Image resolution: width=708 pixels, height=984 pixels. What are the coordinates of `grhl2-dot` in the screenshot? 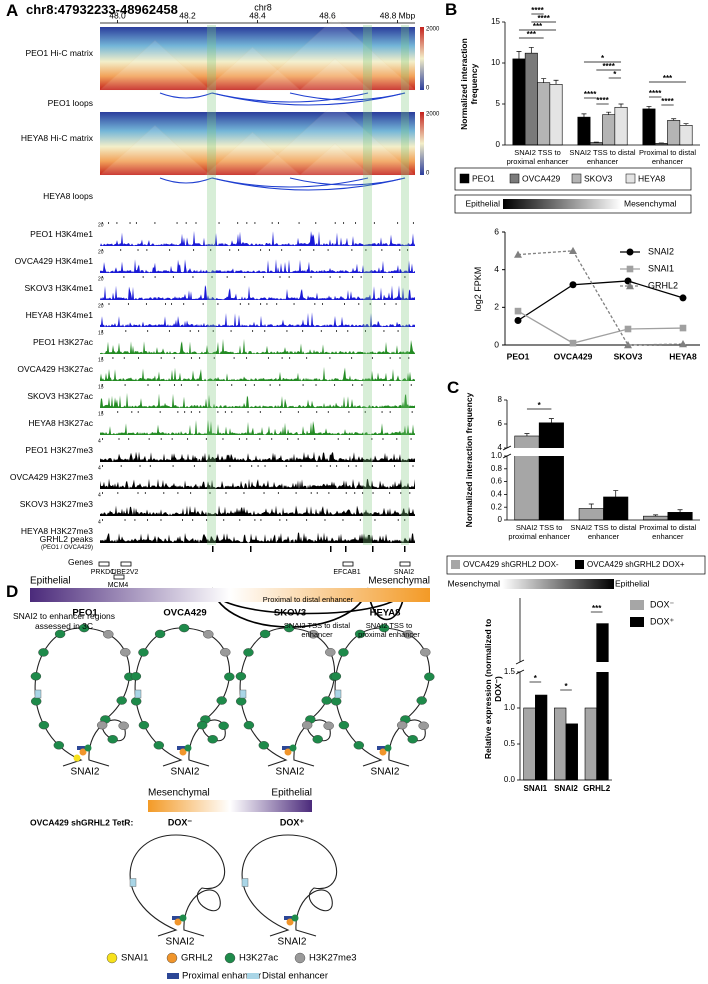 It's located at (290, 922).